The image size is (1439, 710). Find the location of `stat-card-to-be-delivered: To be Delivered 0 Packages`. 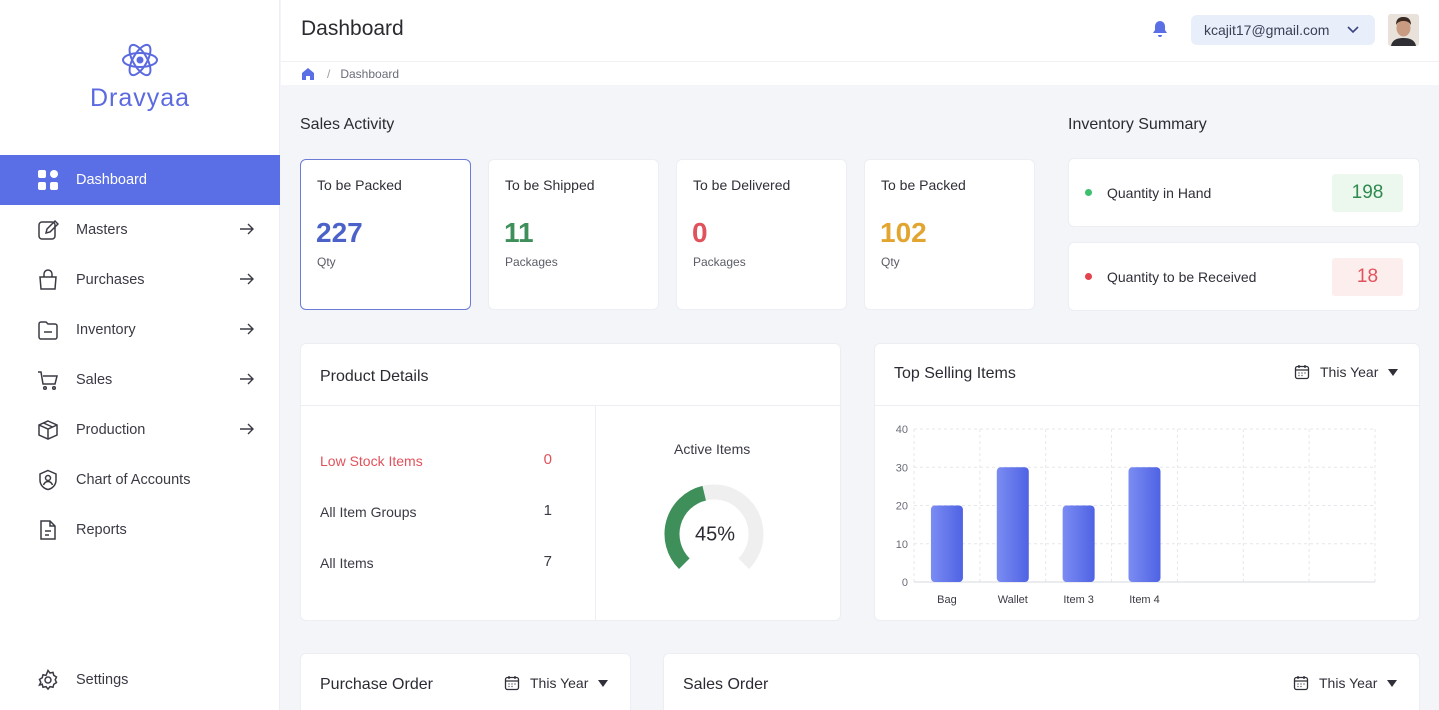

stat-card-to-be-delivered: To be Delivered 0 Packages is located at coordinates (761, 234).